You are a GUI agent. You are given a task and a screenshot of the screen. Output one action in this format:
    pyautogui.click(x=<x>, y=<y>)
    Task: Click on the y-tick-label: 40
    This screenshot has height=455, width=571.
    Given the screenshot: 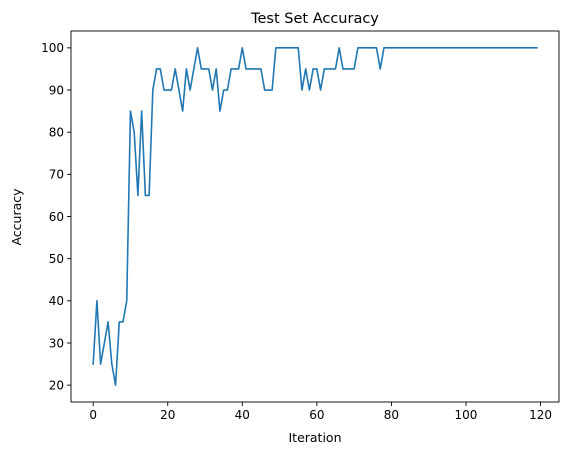 What is the action you would take?
    pyautogui.click(x=56, y=301)
    